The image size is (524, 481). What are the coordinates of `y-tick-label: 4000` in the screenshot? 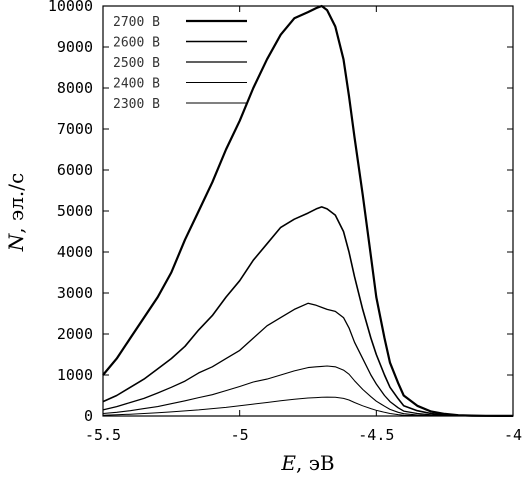 It's located at (75, 252).